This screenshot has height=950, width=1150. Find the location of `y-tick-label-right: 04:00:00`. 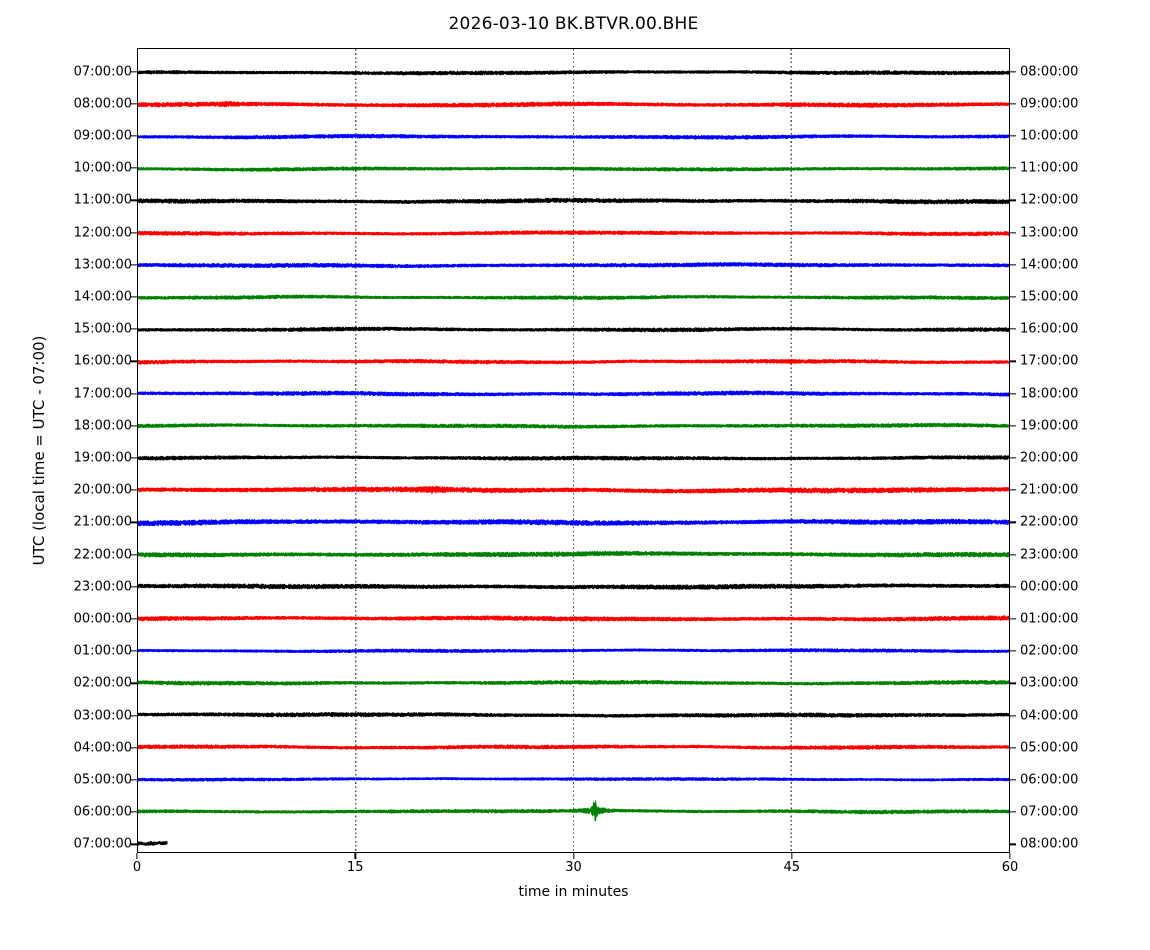

y-tick-label-right: 04:00:00 is located at coordinates (1049, 716).